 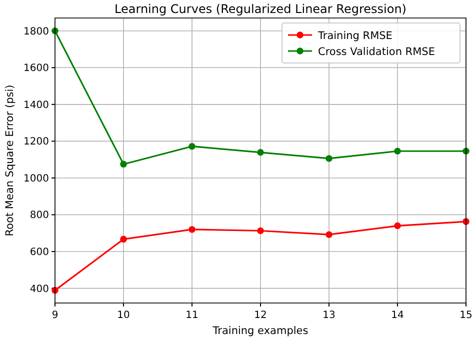 What do you see at coordinates (123, 315) in the screenshot?
I see `x-tick-label: 10` at bounding box center [123, 315].